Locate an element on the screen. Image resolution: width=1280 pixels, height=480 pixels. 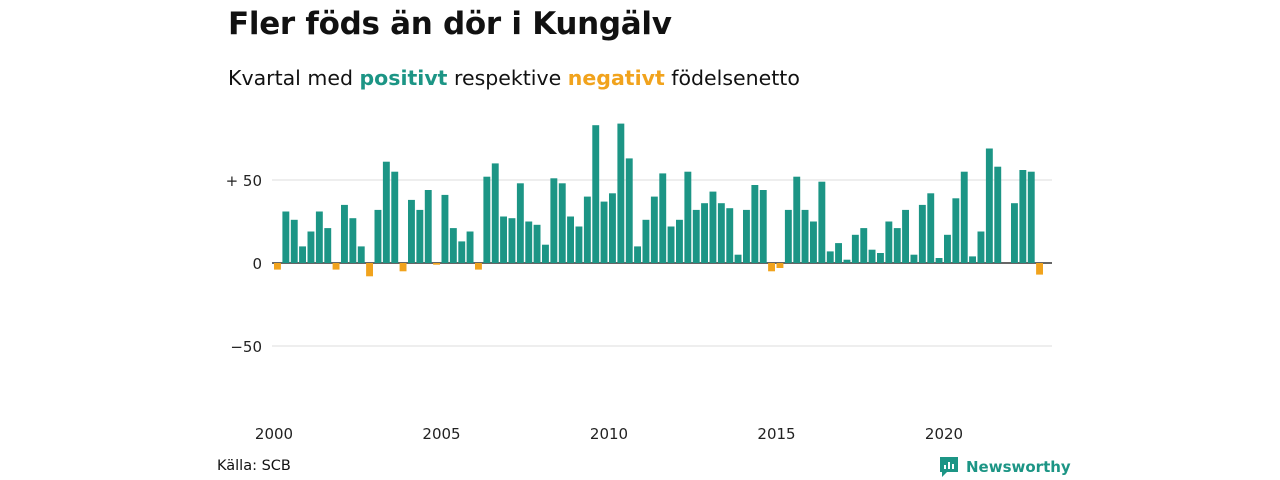
subtitle-middle: respektive is located at coordinates (507, 78).